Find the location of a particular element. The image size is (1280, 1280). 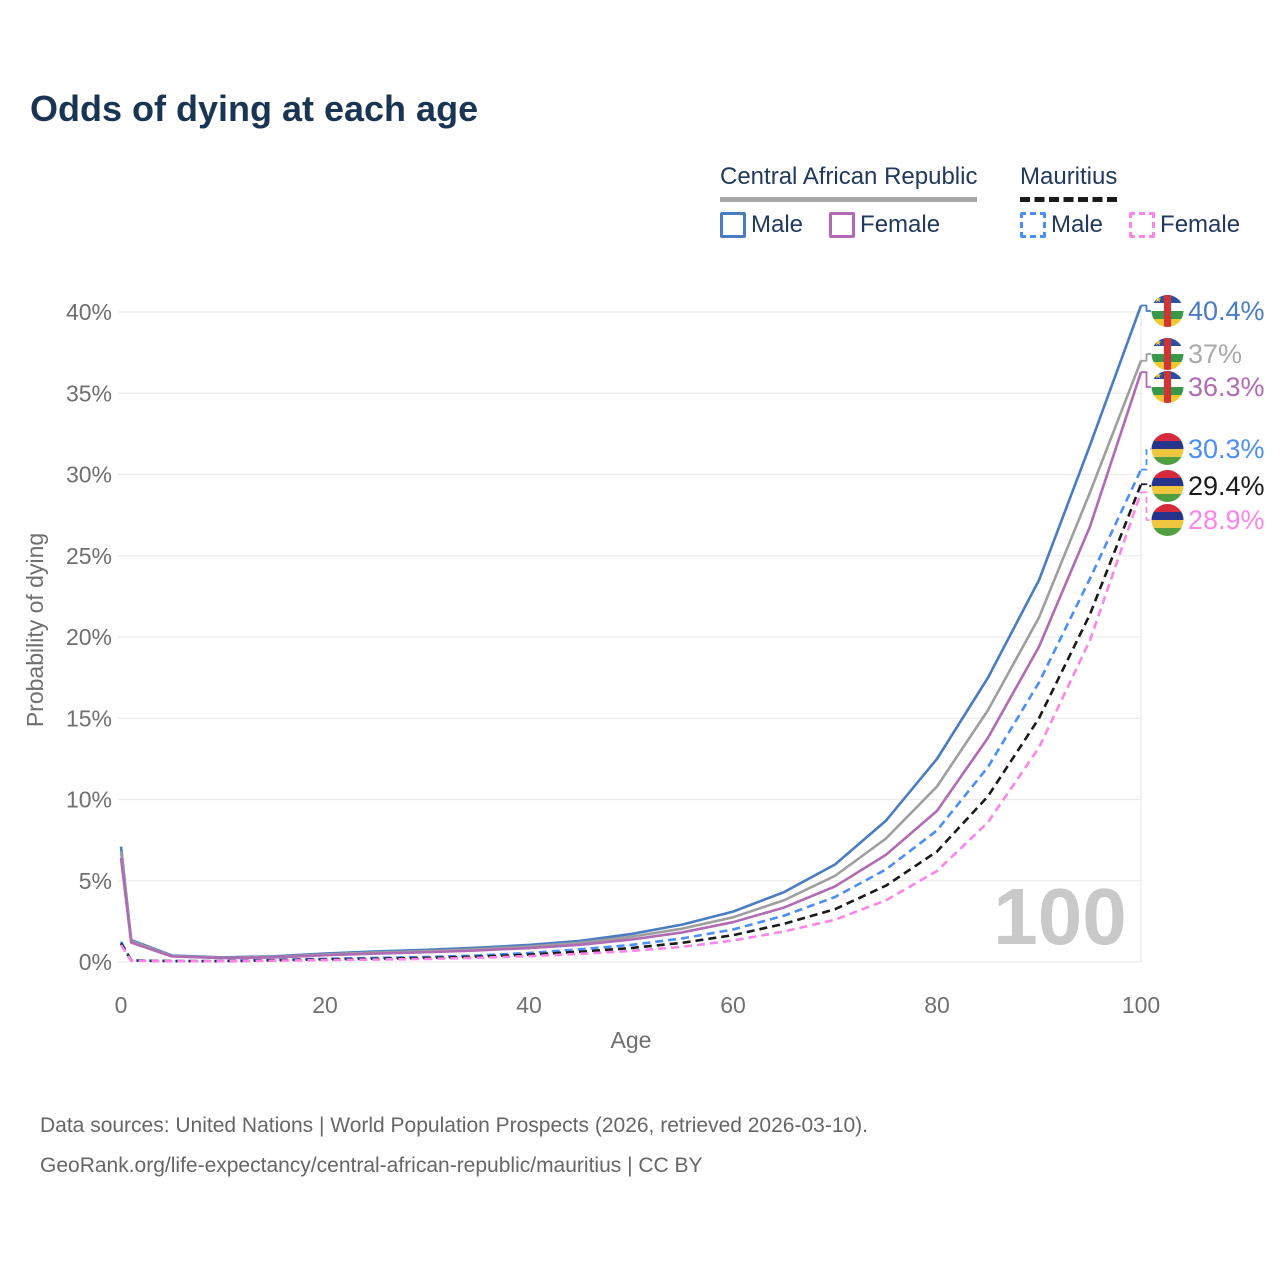

legend-label-mauritius-male: Male is located at coordinates (1077, 224).